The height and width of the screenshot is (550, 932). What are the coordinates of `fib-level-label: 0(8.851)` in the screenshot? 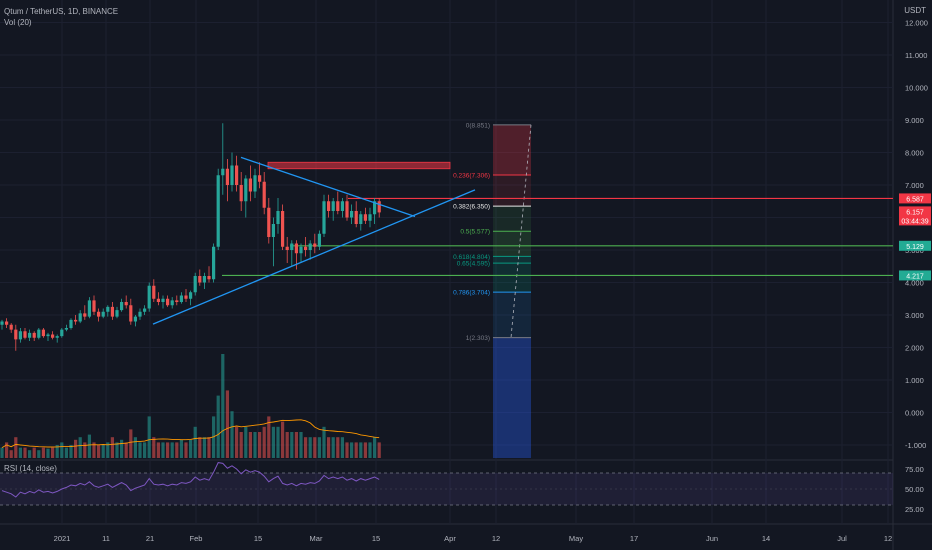 It's located at (478, 125).